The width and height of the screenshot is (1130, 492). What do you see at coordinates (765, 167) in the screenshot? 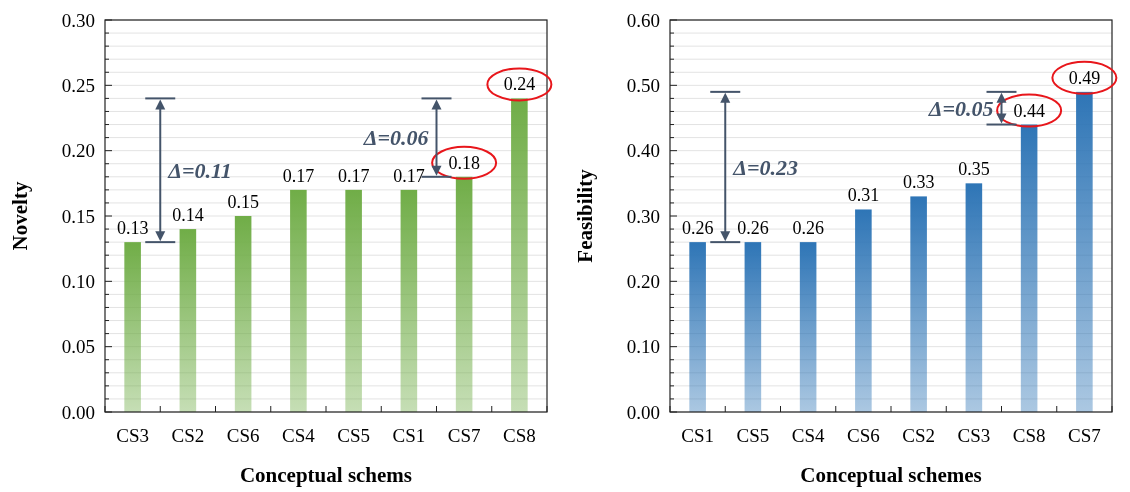
I see `annotation: Δ=0.23` at bounding box center [765, 167].